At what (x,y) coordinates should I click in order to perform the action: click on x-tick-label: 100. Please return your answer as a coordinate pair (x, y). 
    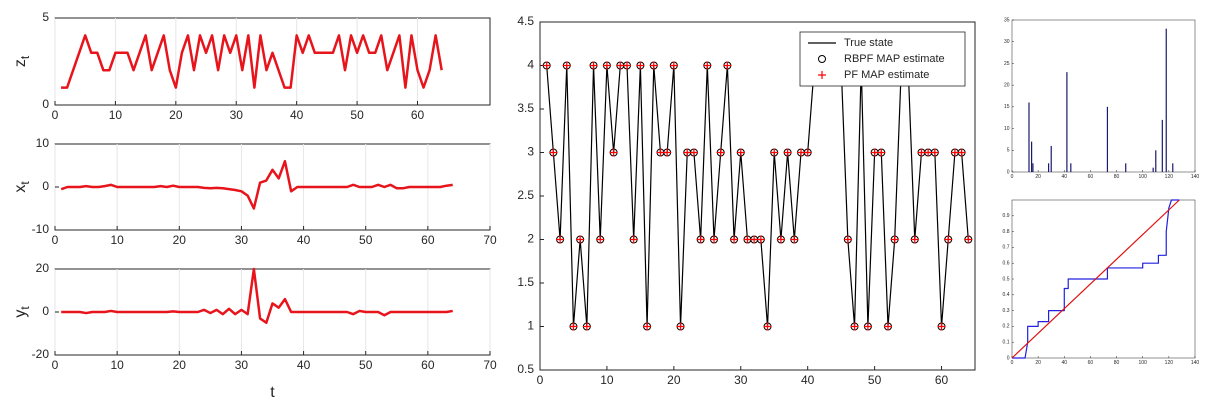
    Looking at the image, I should click on (1143, 177).